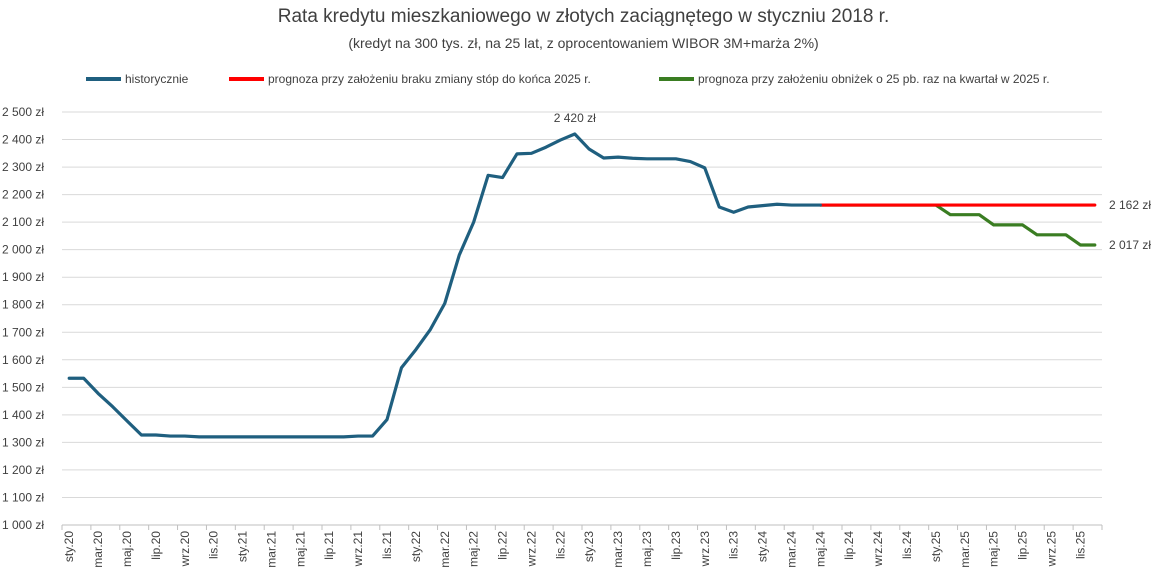  I want to click on data-label: 2 162 zł, so click(1130, 205).